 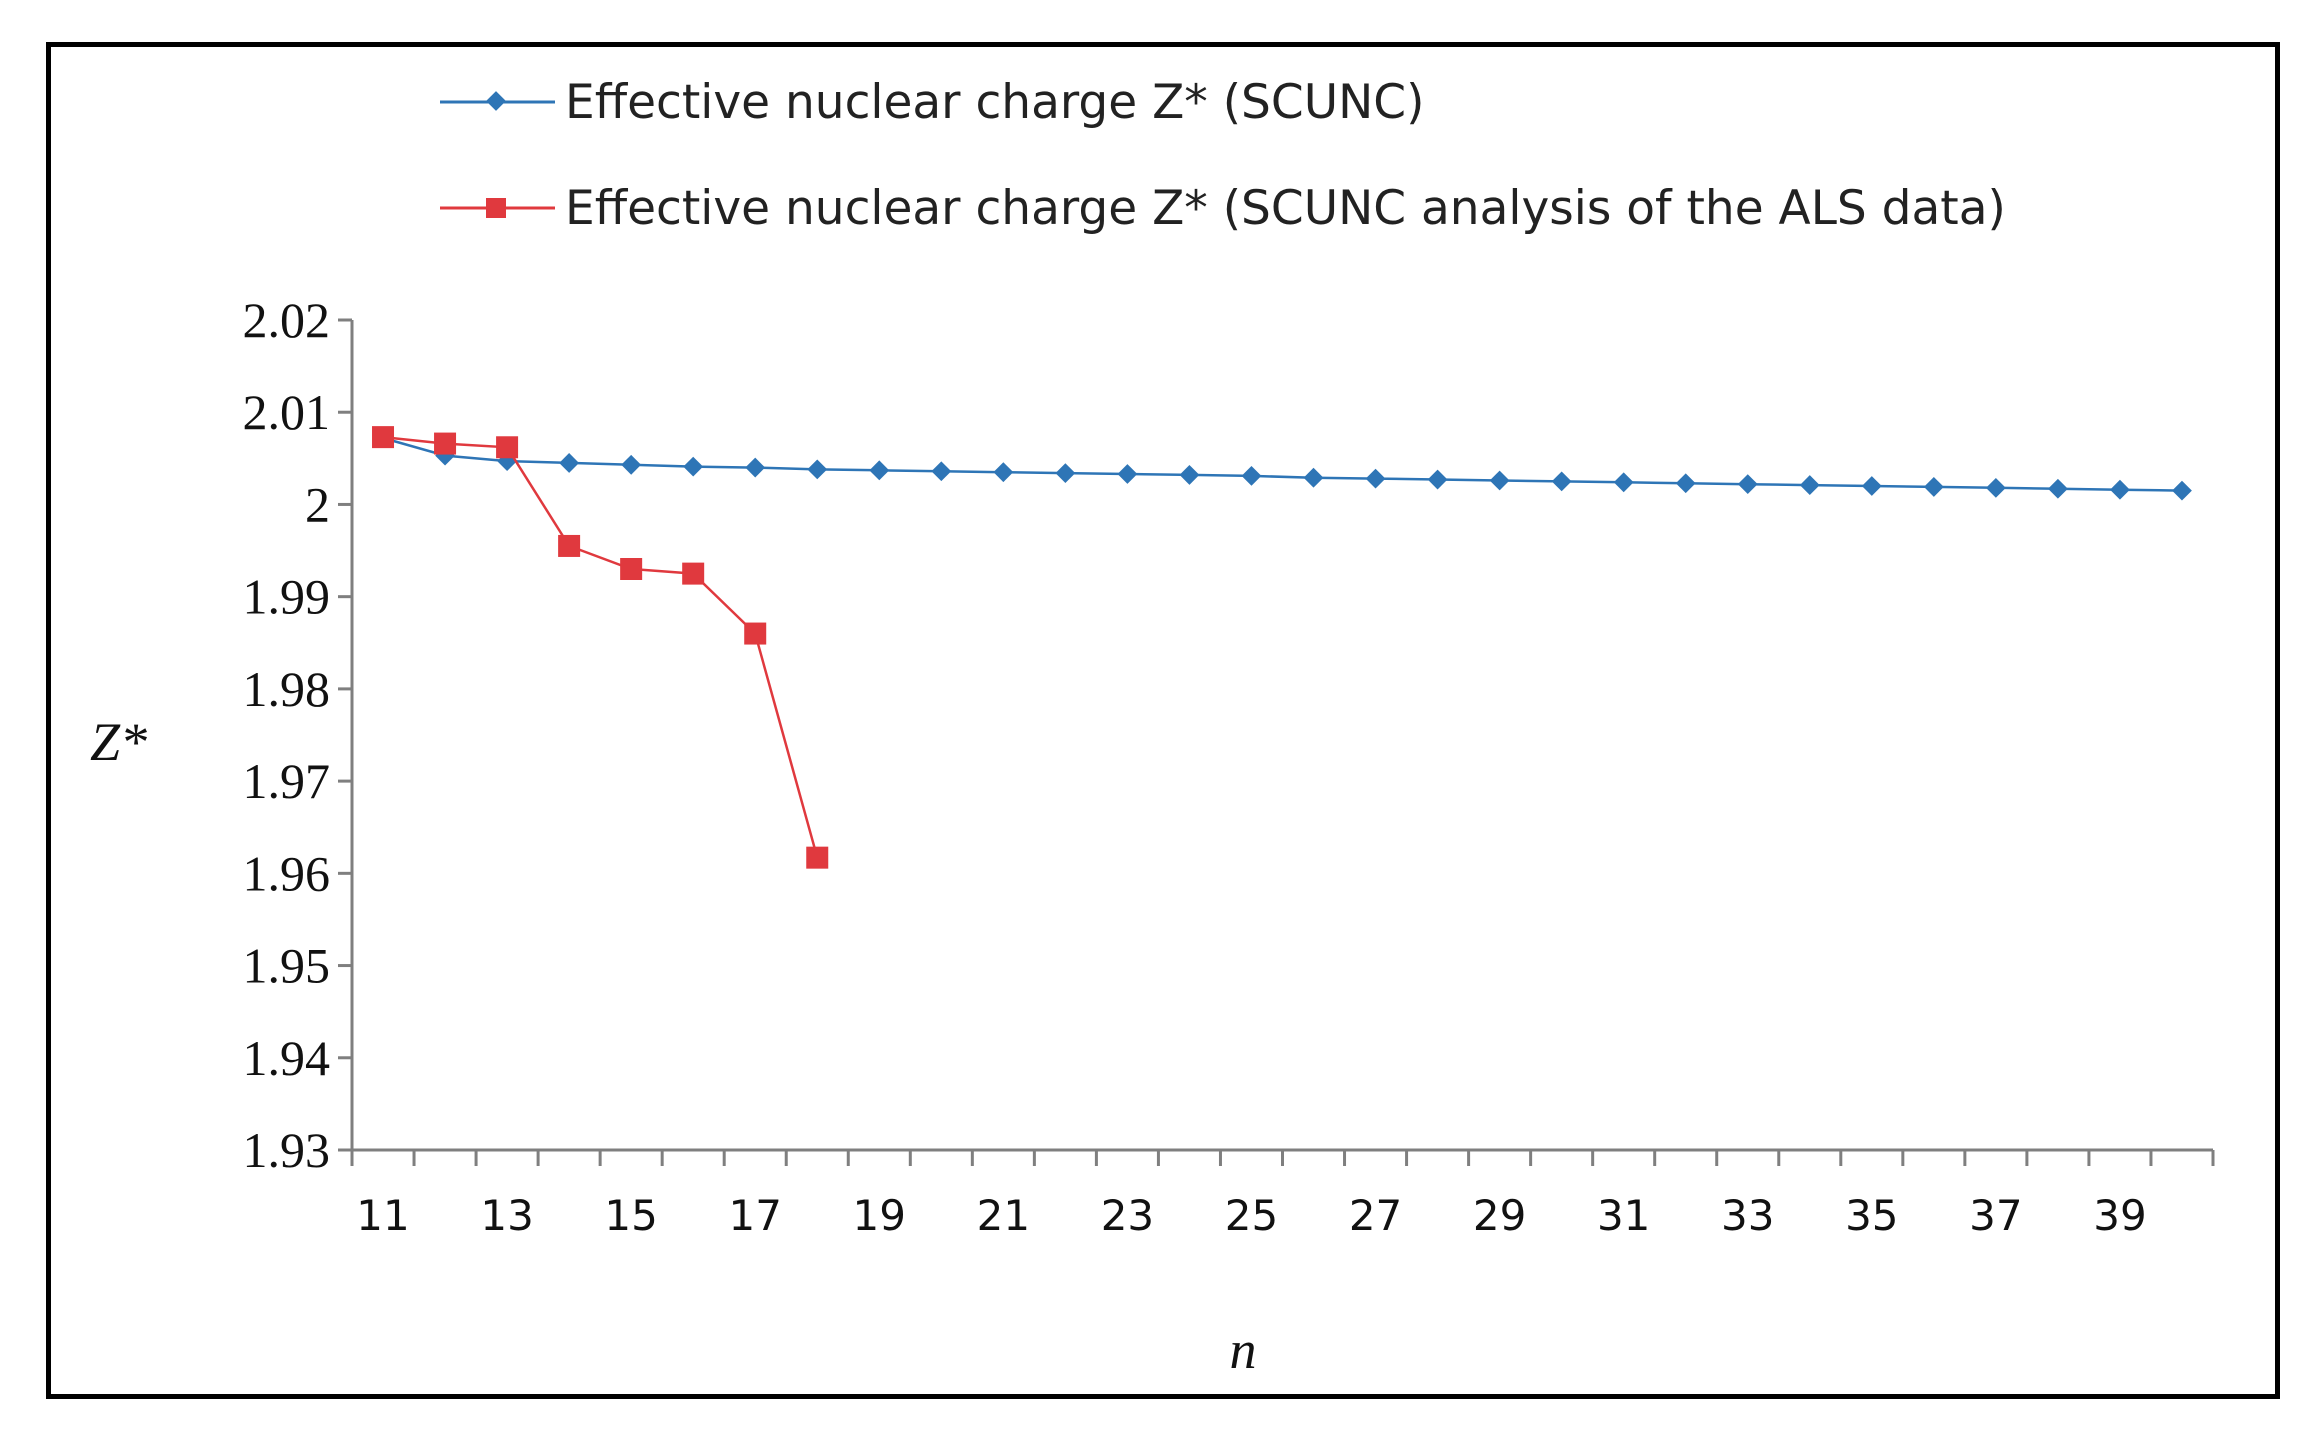 What do you see at coordinates (1623, 1215) in the screenshot?
I see `x-tick-label: 31` at bounding box center [1623, 1215].